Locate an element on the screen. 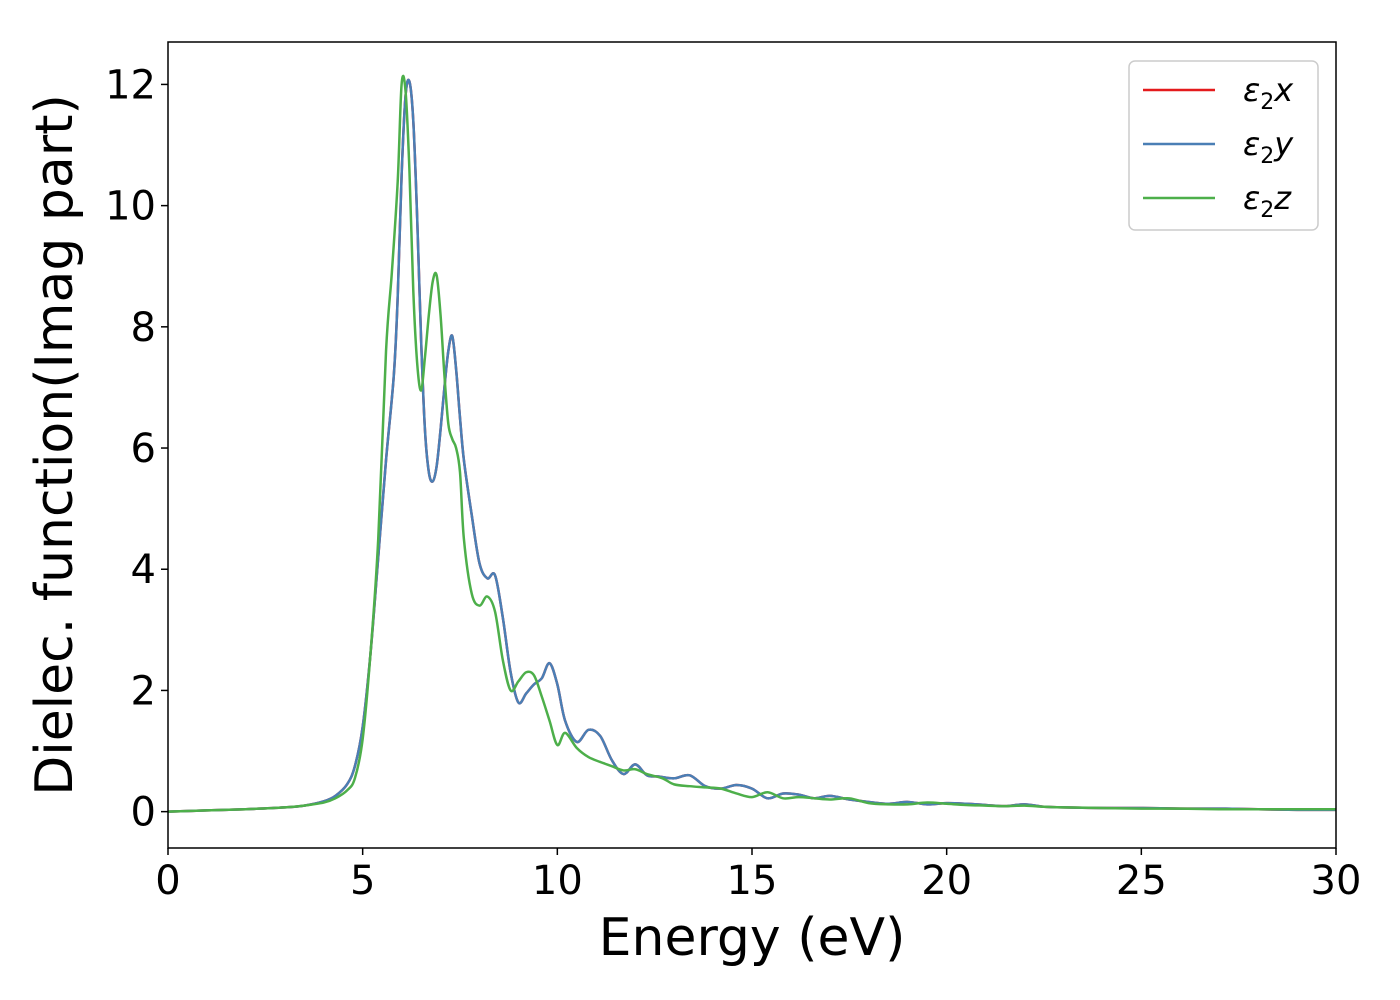 The width and height of the screenshot is (1400, 1000). x-tick-label: 0 is located at coordinates (167, 881).